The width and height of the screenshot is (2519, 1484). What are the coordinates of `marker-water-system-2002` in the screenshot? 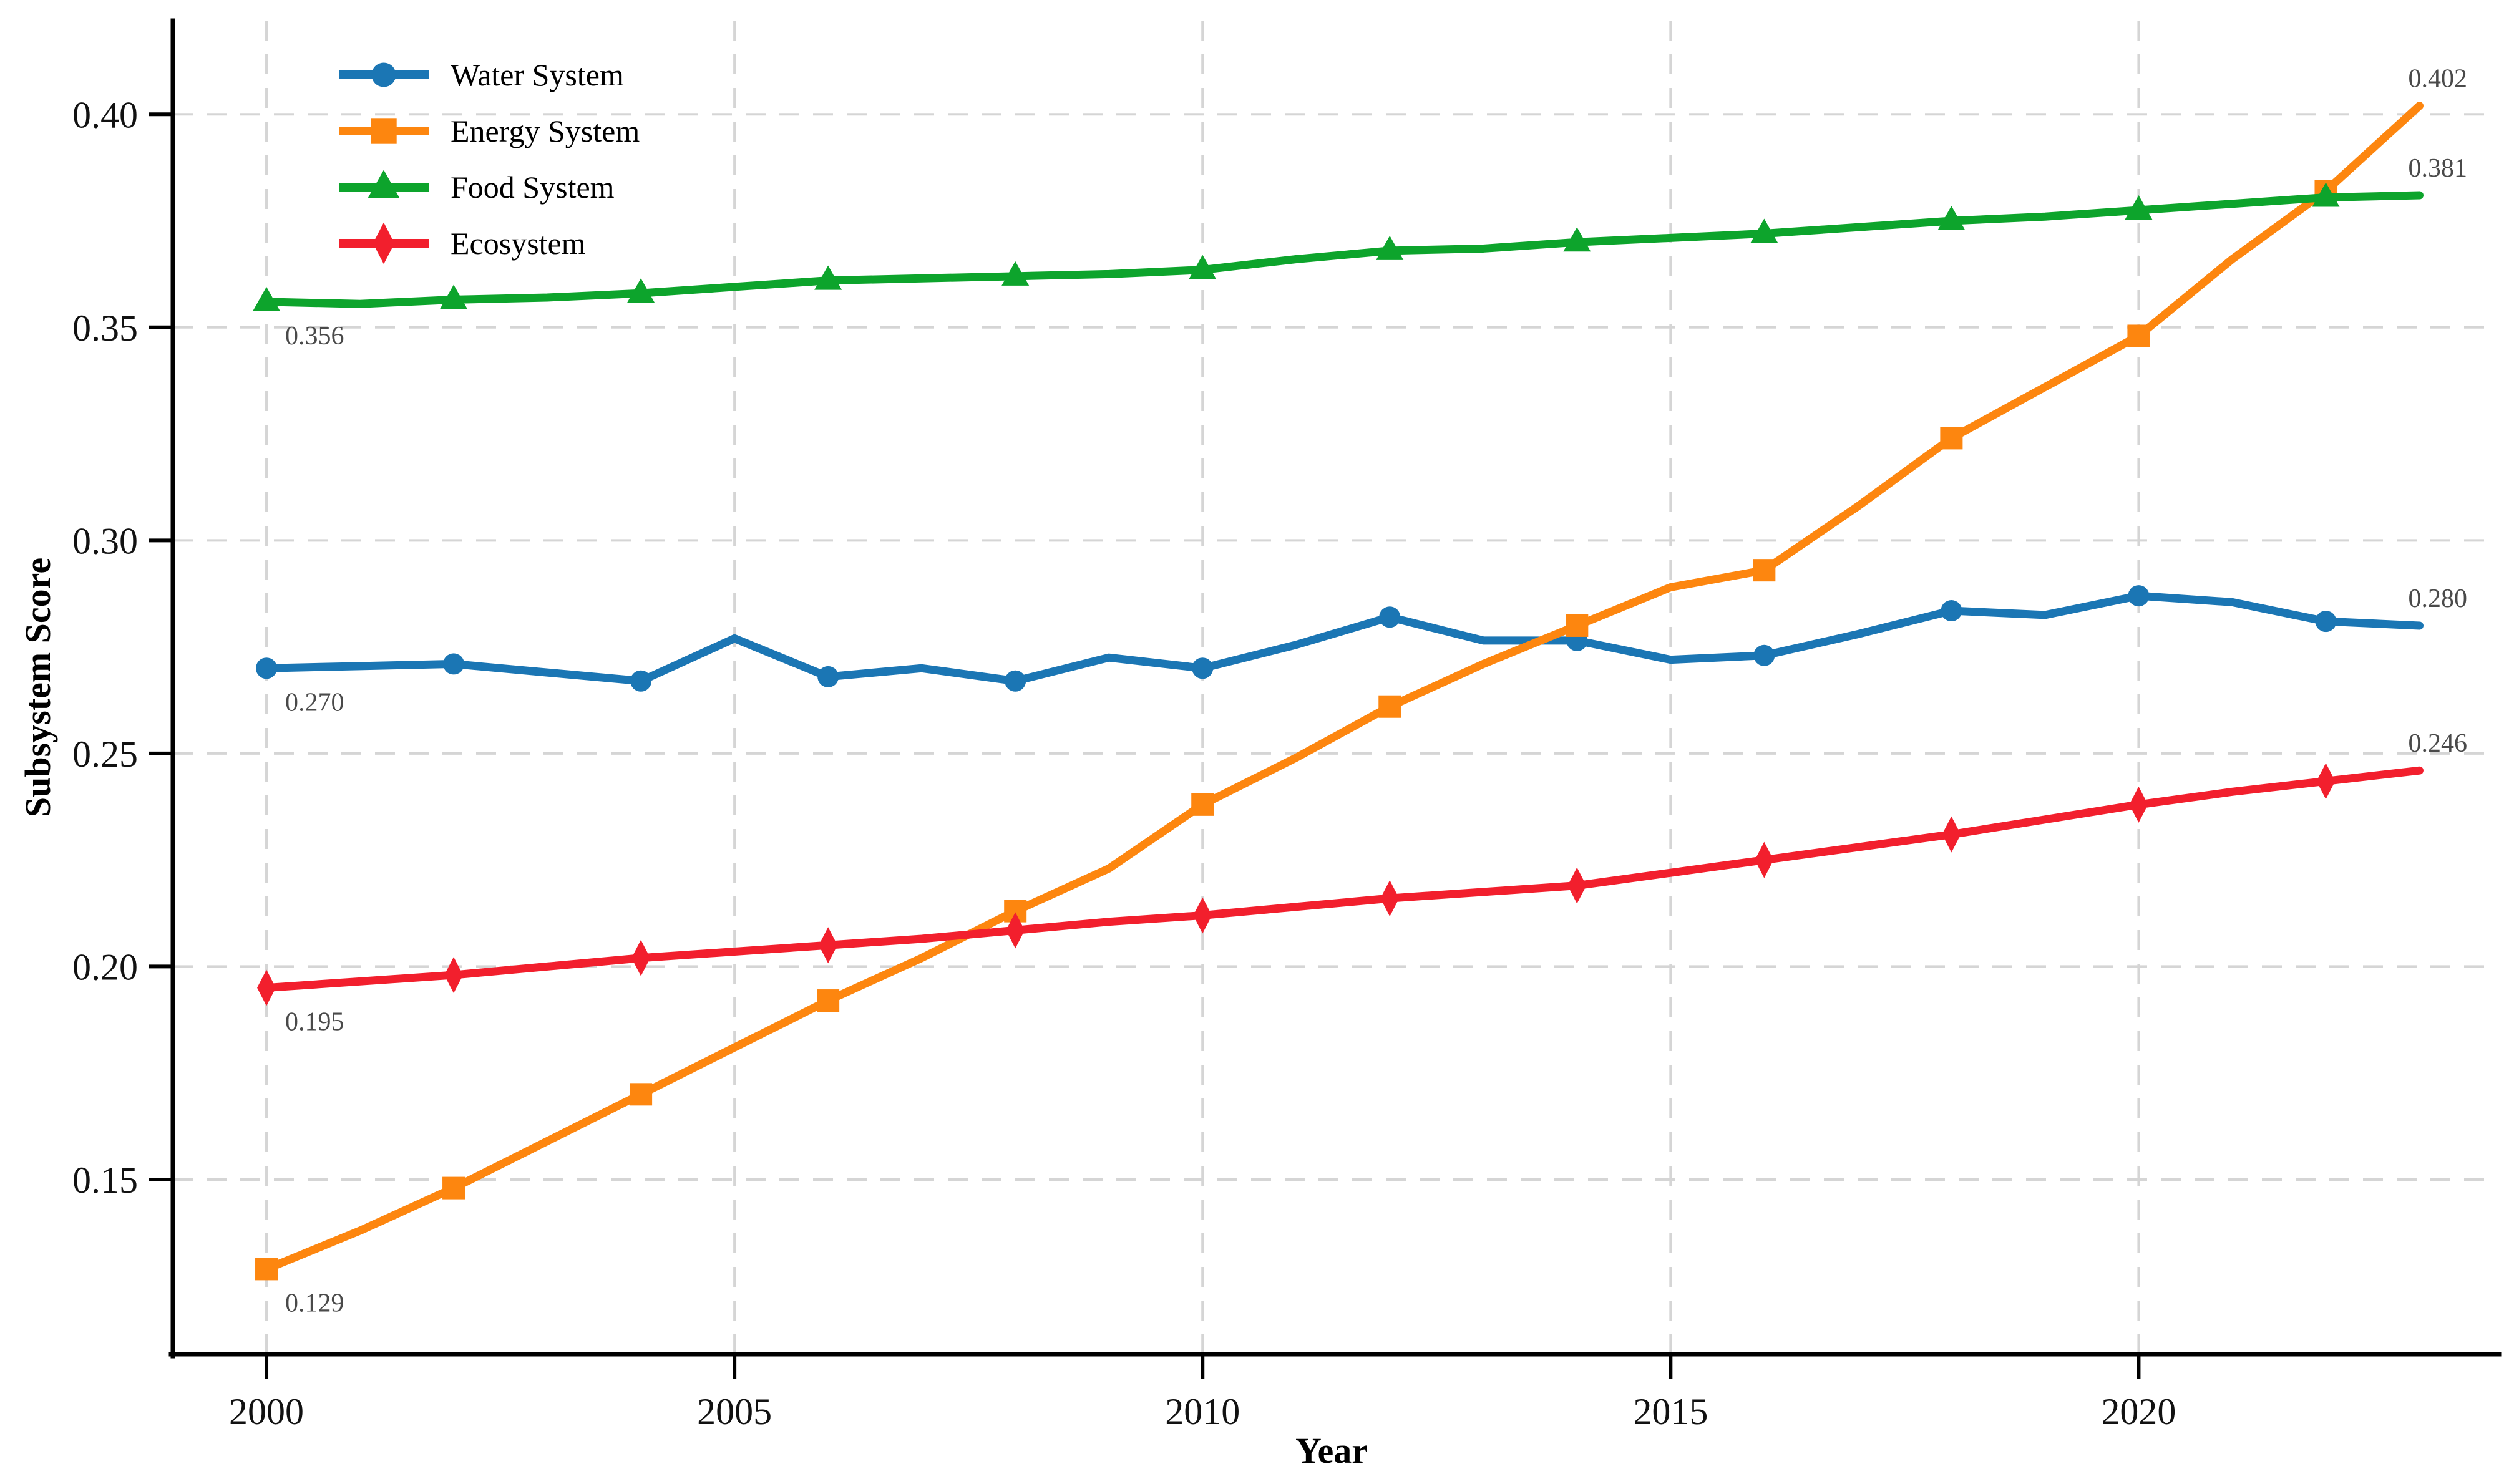 It's located at (454, 664).